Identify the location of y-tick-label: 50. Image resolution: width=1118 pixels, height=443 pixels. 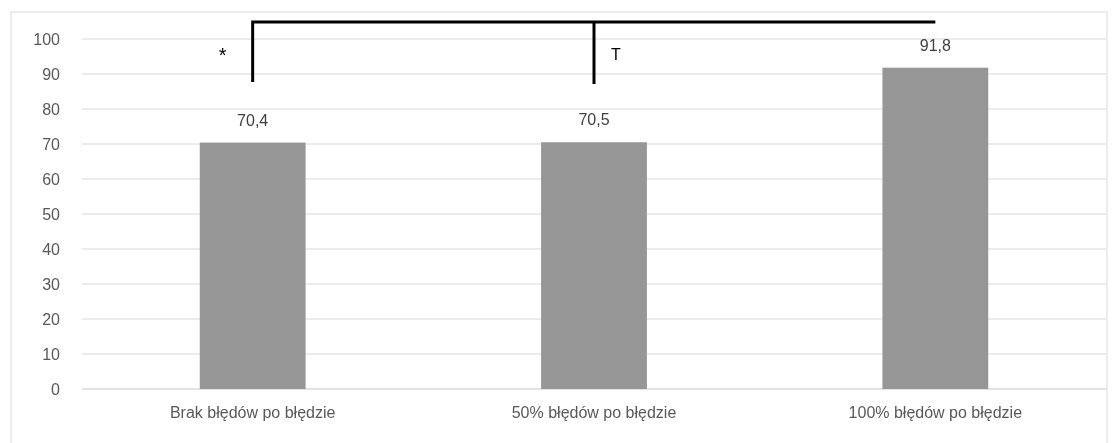
(51, 214).